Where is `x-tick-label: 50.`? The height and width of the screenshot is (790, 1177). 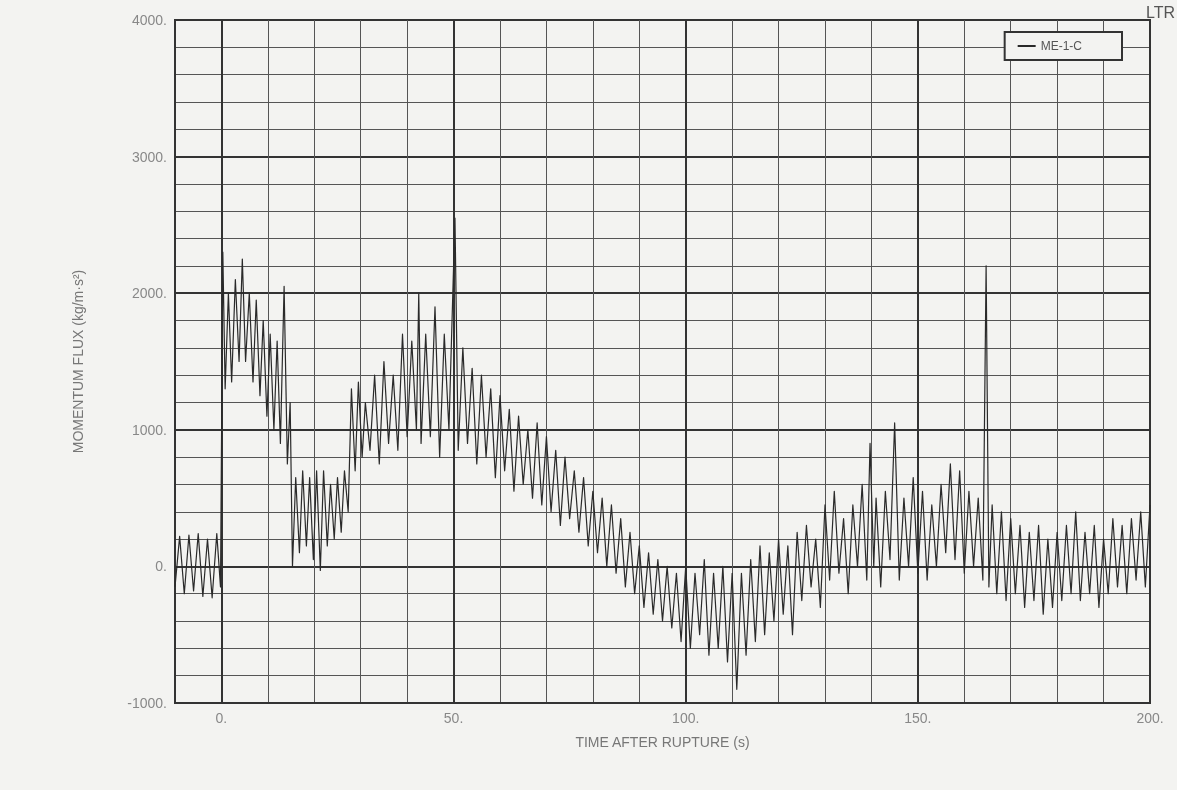
x-tick-label: 50. is located at coordinates (453, 718).